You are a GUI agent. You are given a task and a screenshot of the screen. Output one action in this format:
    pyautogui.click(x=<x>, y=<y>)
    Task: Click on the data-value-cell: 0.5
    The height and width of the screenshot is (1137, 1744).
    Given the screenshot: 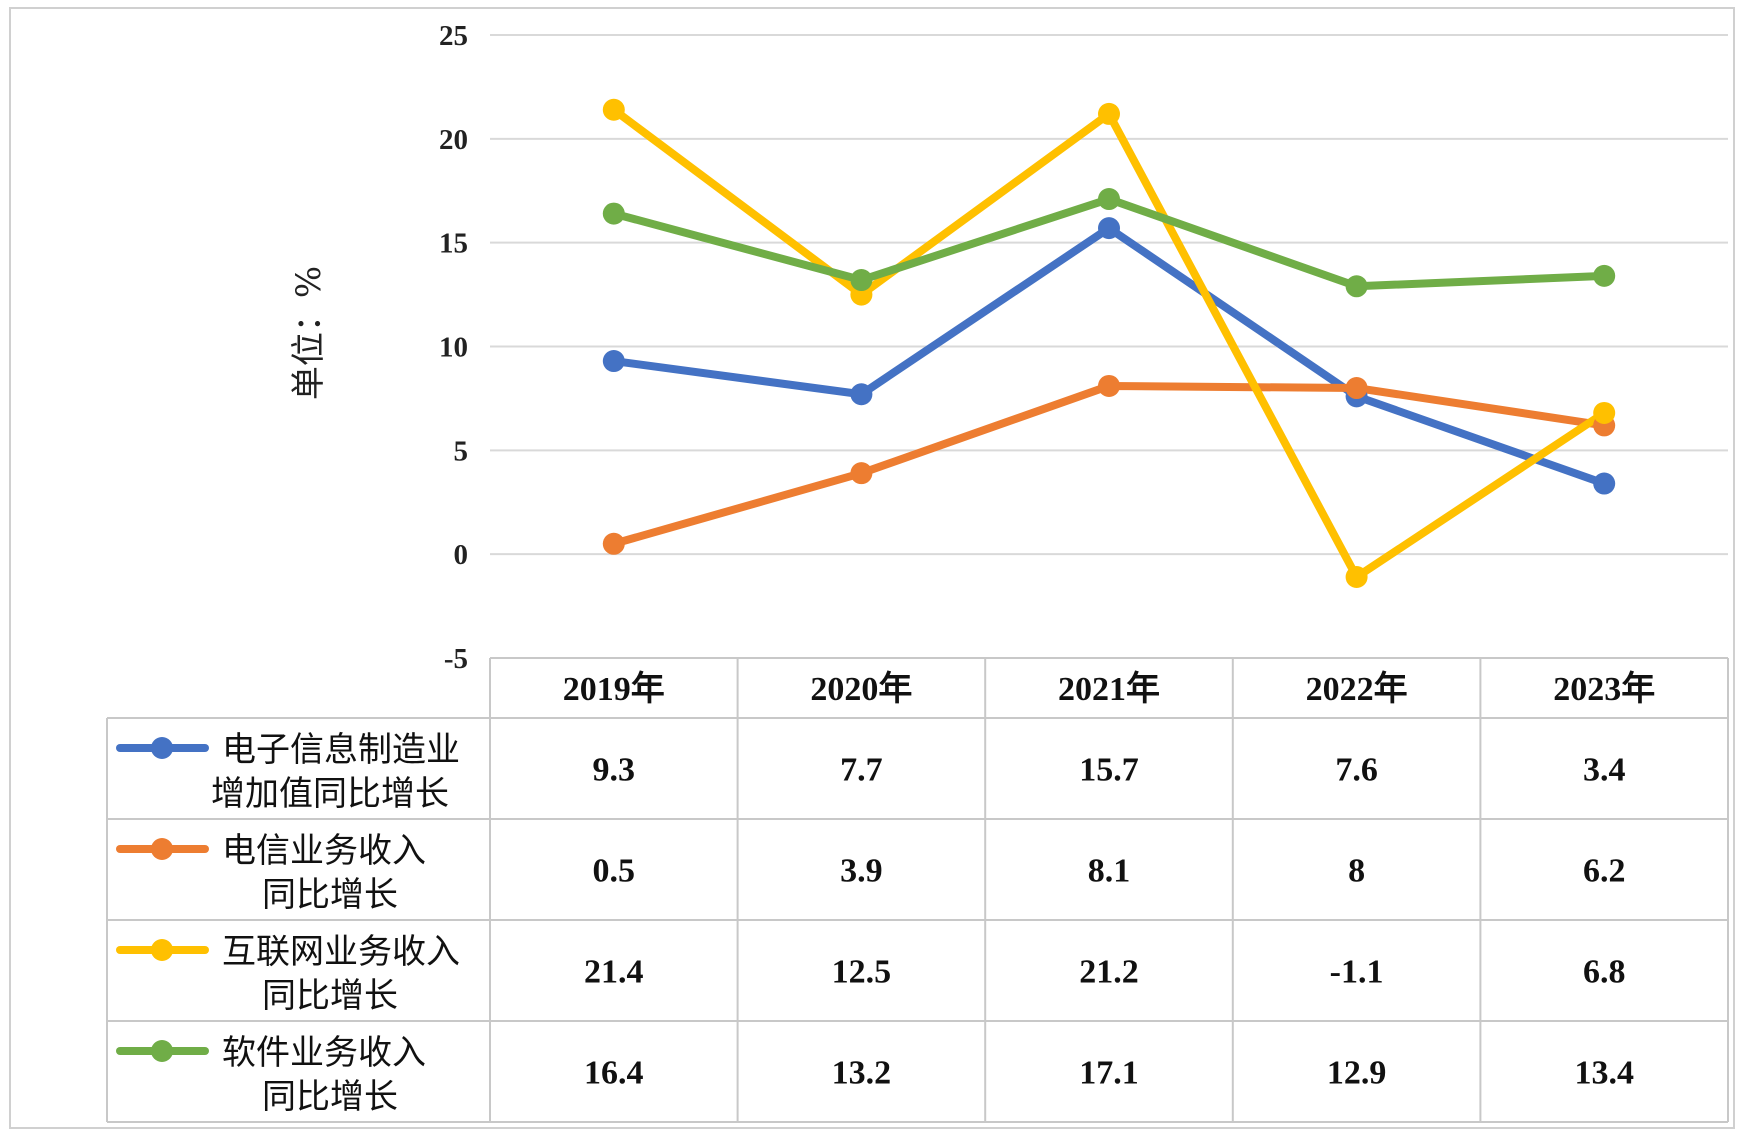 What is the action you would take?
    pyautogui.click(x=614, y=871)
    